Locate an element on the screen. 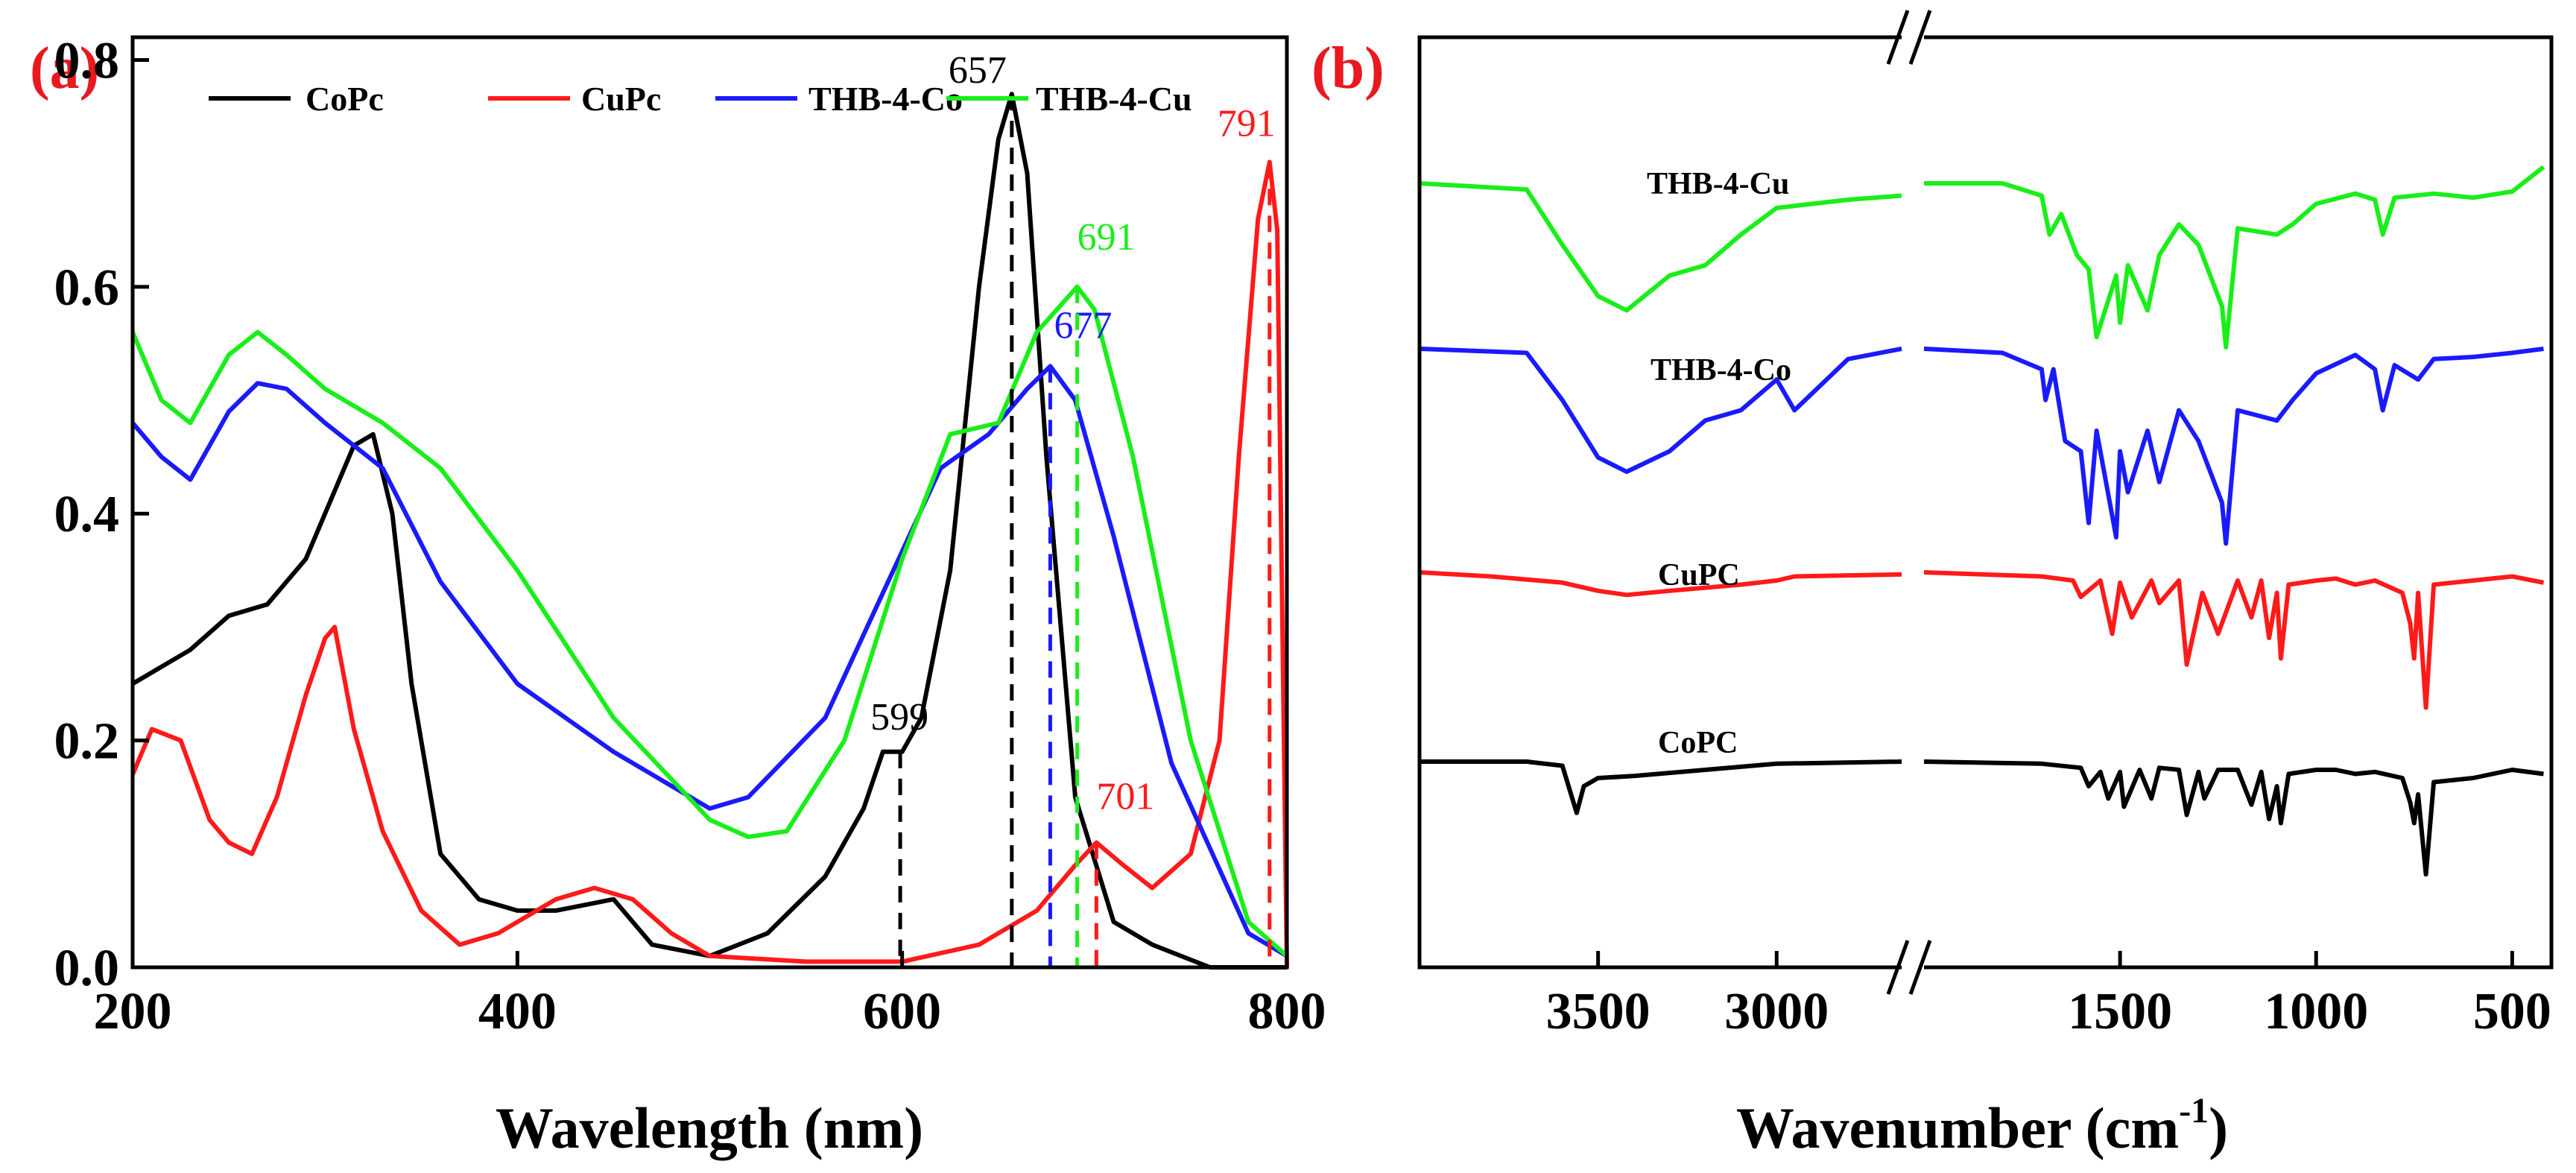 This screenshot has width=2576, height=1173. x-tick-label-200: 200 is located at coordinates (133, 1011).